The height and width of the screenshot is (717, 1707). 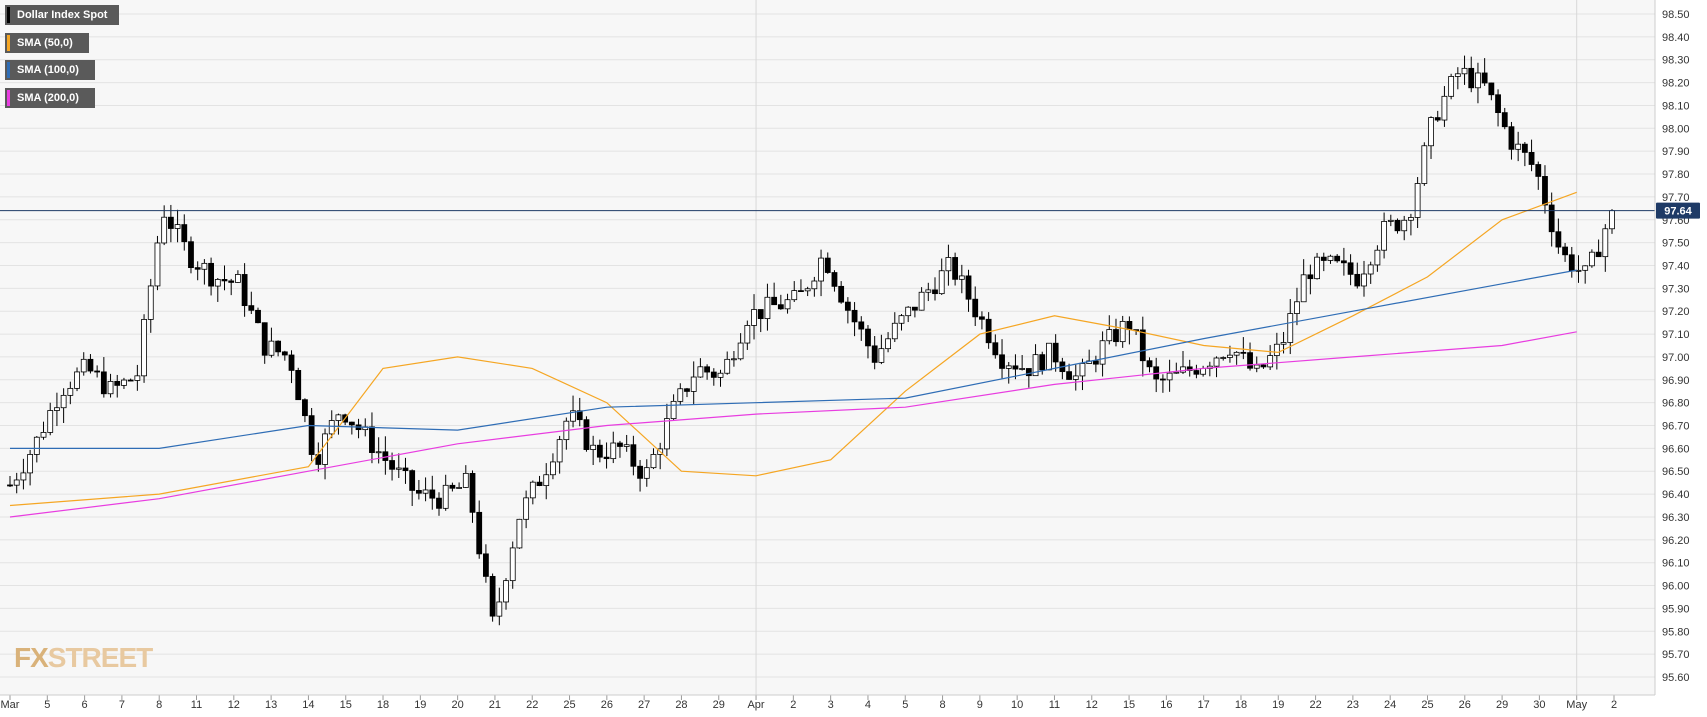 I want to click on x-tick-label: 3, so click(x=831, y=705).